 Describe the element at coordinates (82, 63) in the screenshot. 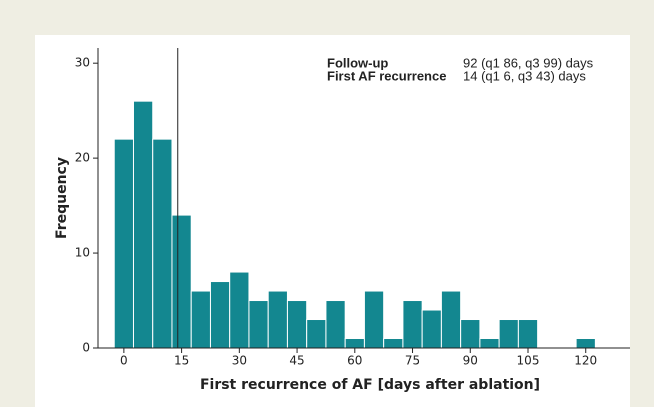

I see `y-tick-label: 30` at that location.